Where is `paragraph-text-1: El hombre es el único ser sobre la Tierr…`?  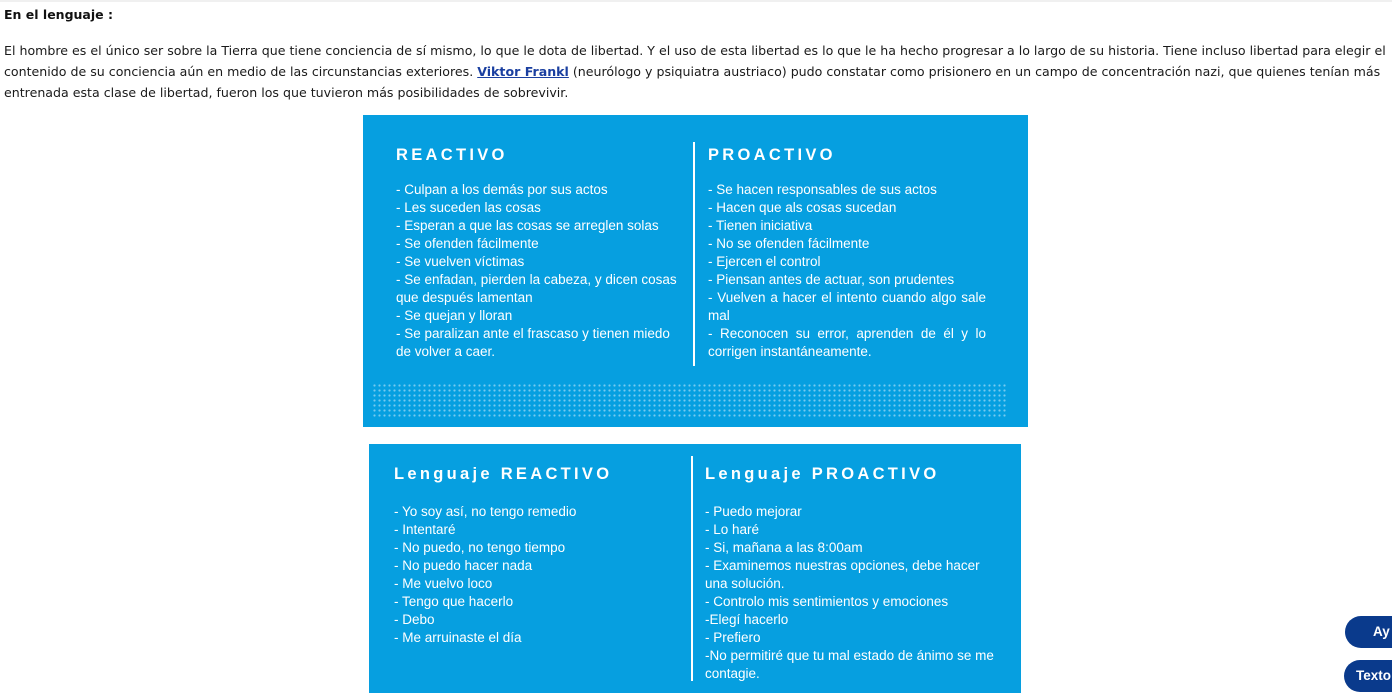 paragraph-text-1: El hombre es el único ser sobre la Tierr… is located at coordinates (695, 61).